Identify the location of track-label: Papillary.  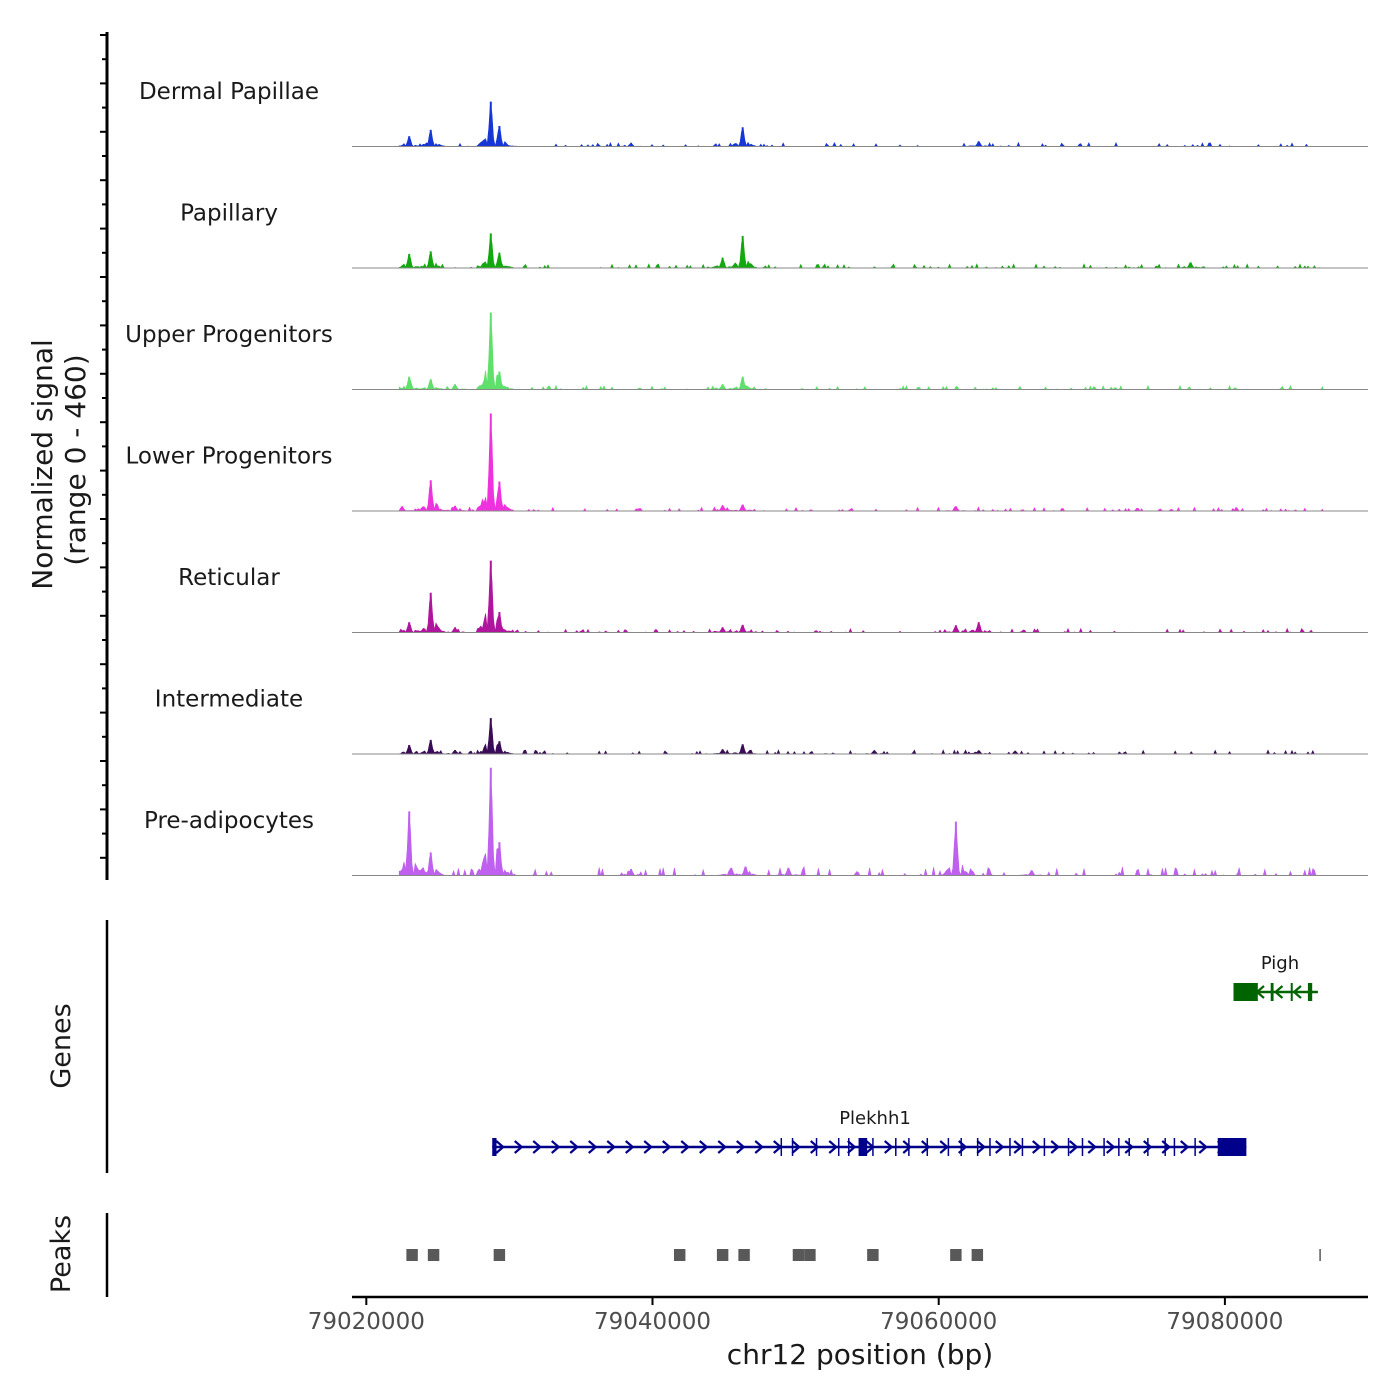
(229, 214).